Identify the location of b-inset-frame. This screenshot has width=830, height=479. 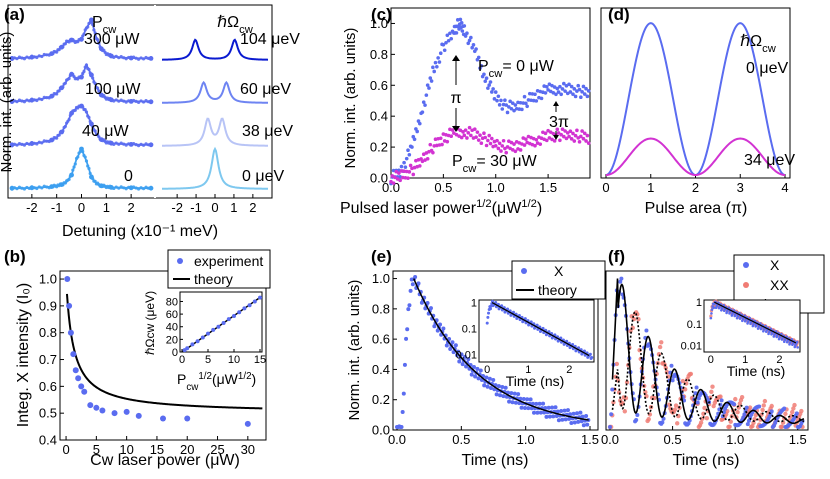
(221, 322).